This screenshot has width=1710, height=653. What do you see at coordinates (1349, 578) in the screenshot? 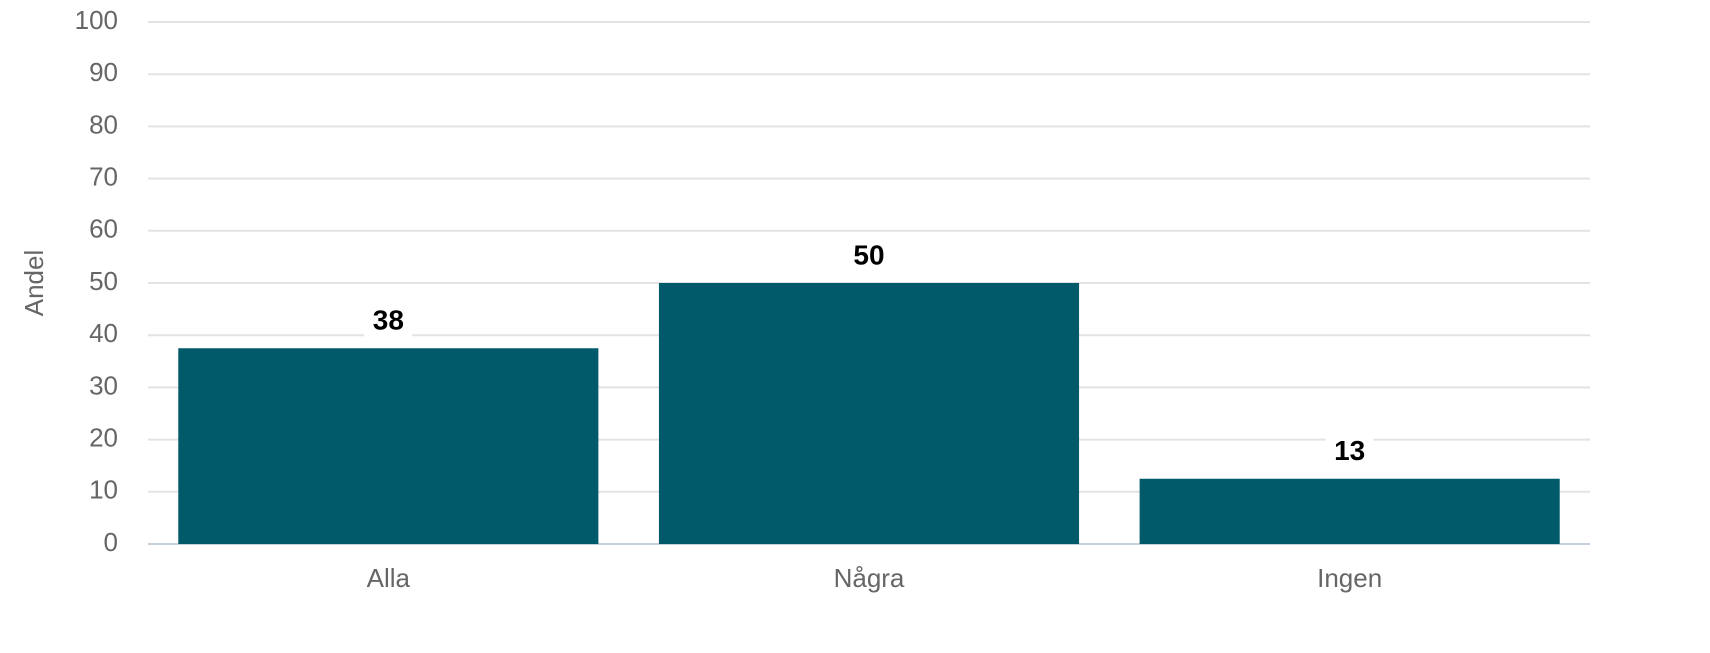
I see `x-tick-label: Ingen` at bounding box center [1349, 578].